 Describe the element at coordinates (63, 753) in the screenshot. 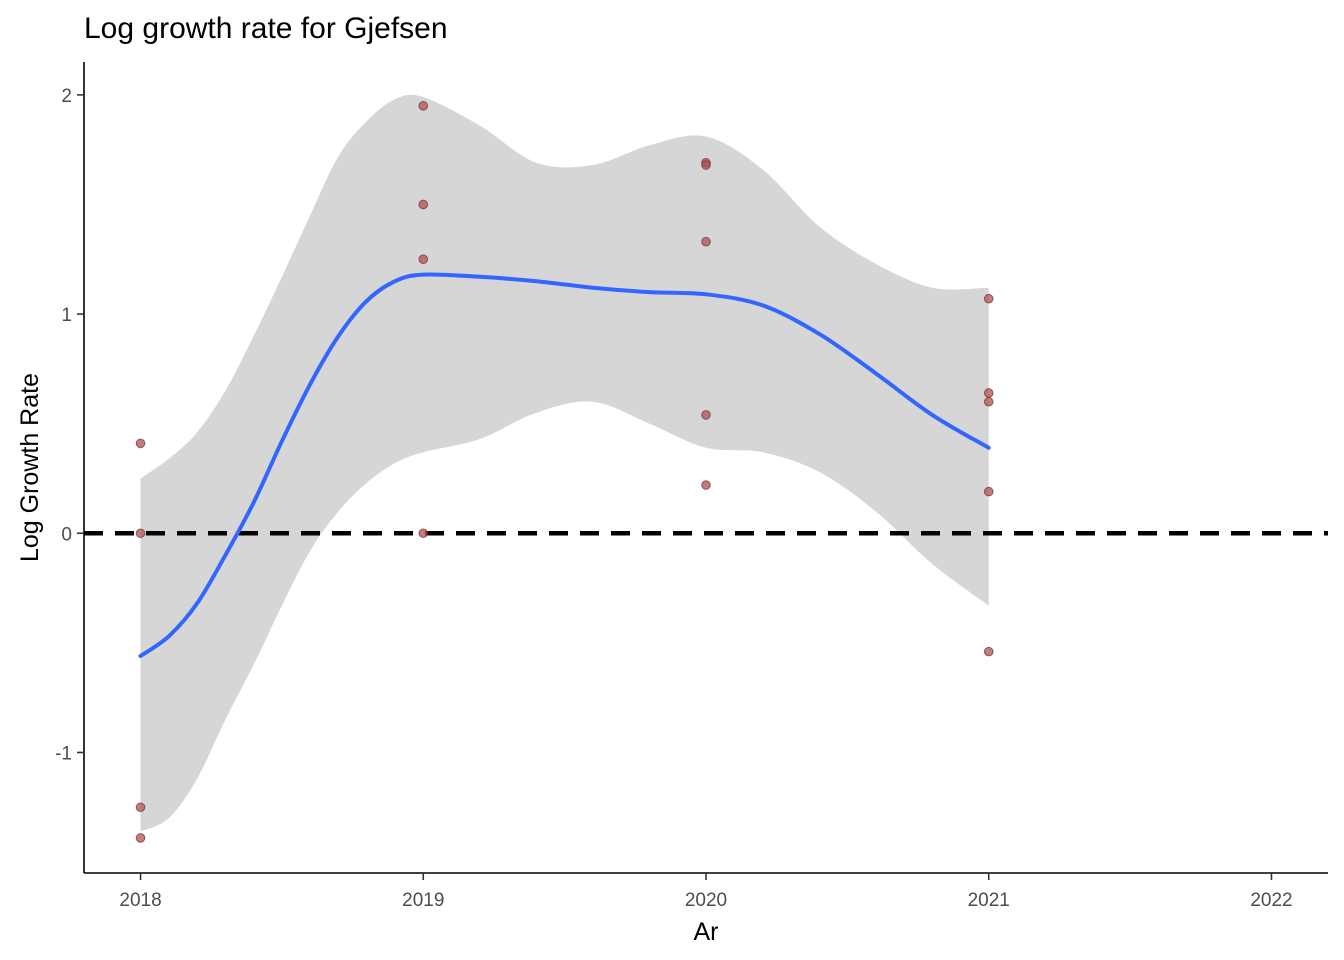

I see `y-tick-label: -1` at that location.